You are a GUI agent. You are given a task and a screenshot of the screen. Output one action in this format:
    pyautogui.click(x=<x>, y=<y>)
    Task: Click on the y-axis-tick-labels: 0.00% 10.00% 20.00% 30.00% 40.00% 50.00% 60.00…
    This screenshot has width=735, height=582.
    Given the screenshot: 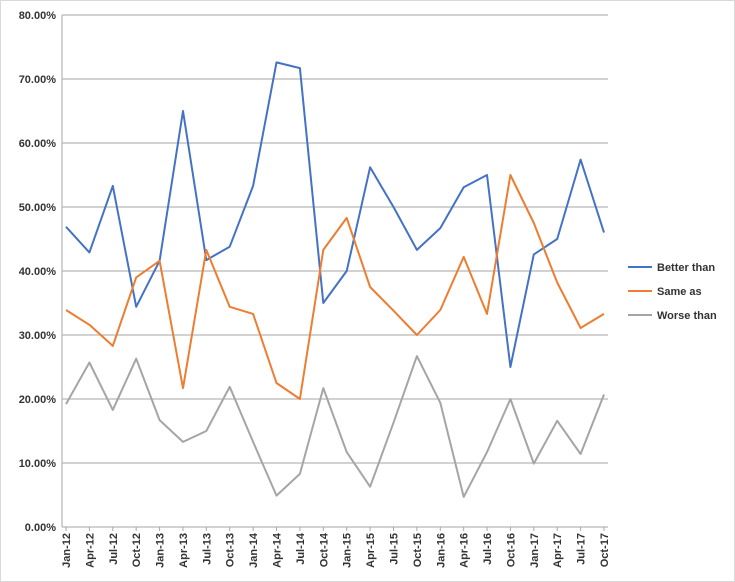 What is the action you would take?
    pyautogui.click(x=38, y=272)
    